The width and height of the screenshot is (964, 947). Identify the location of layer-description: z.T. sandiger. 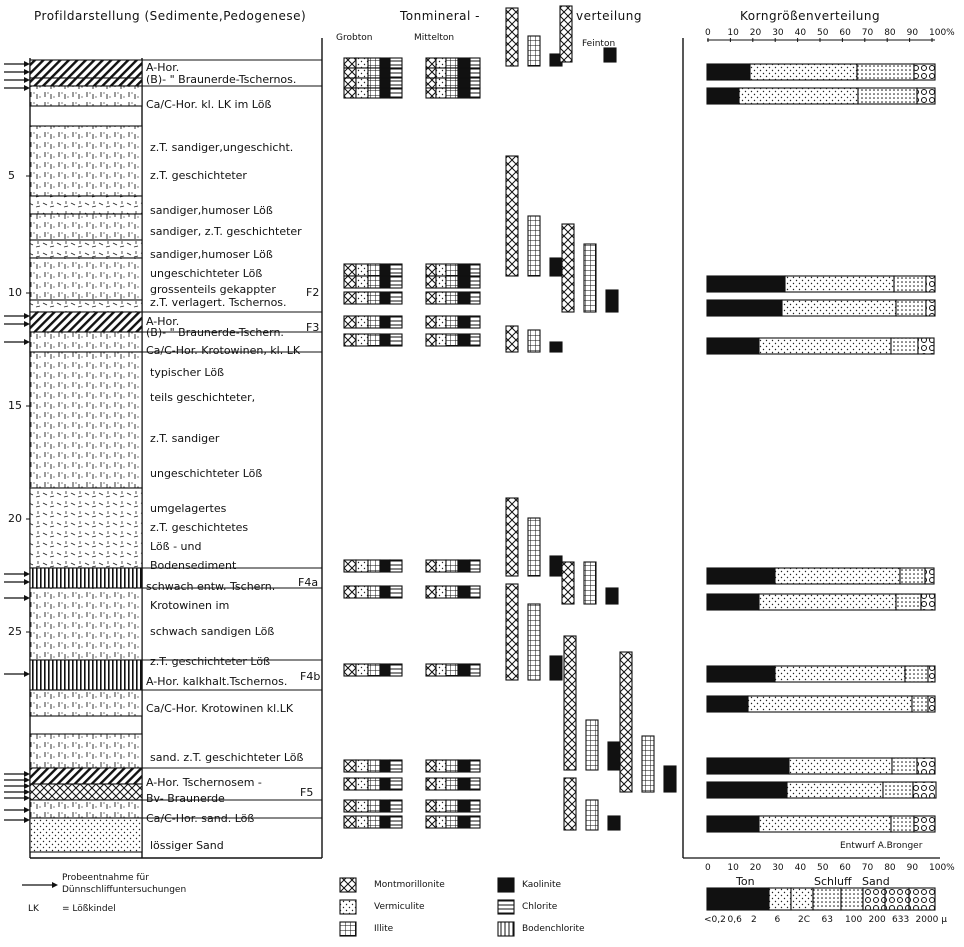
(185, 438).